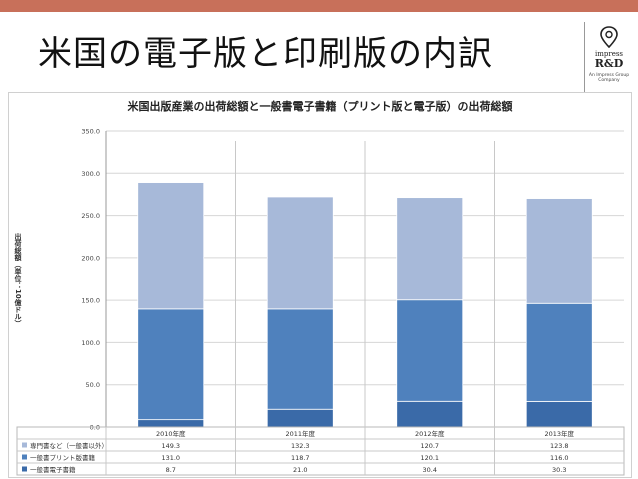 This screenshot has height=479, width=638. Describe the element at coordinates (300, 470) in the screenshot. I see `data-label: 21.0` at that location.